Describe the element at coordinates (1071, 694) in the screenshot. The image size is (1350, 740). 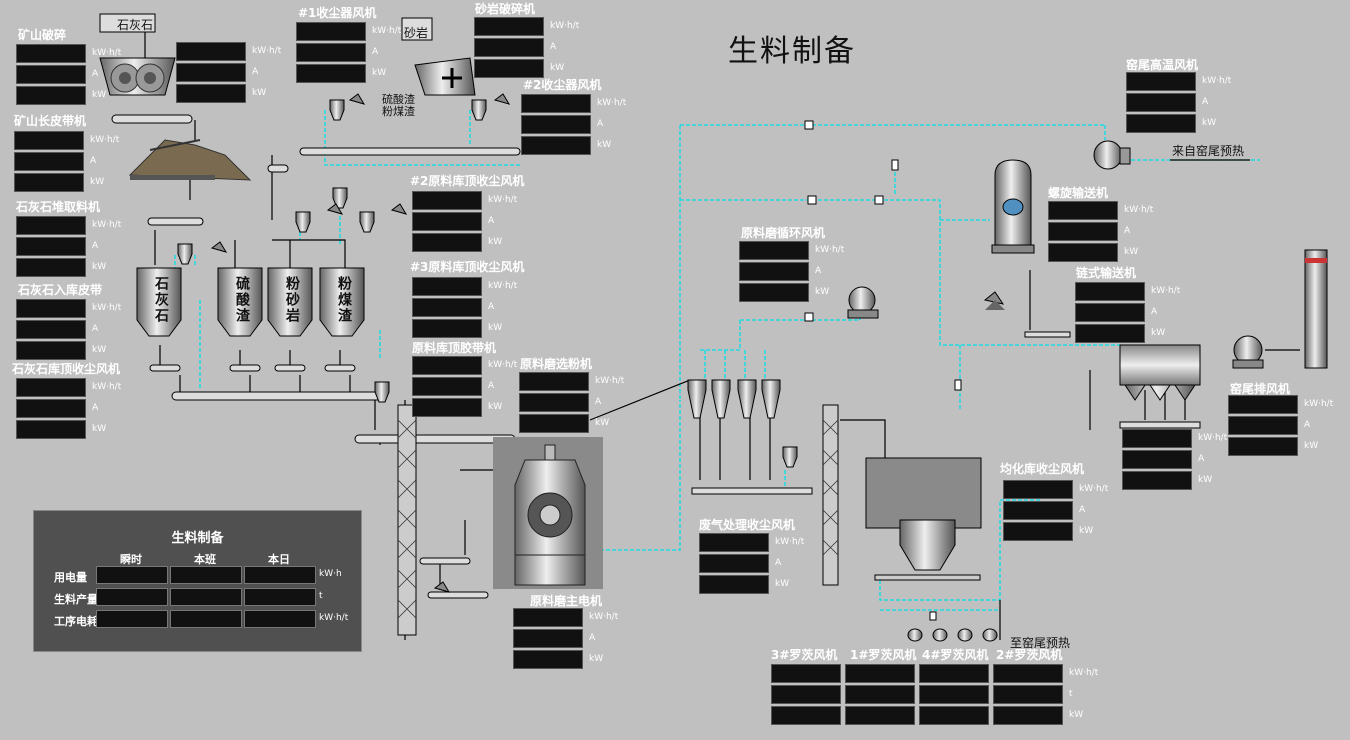
I see `unit-label: t` at that location.